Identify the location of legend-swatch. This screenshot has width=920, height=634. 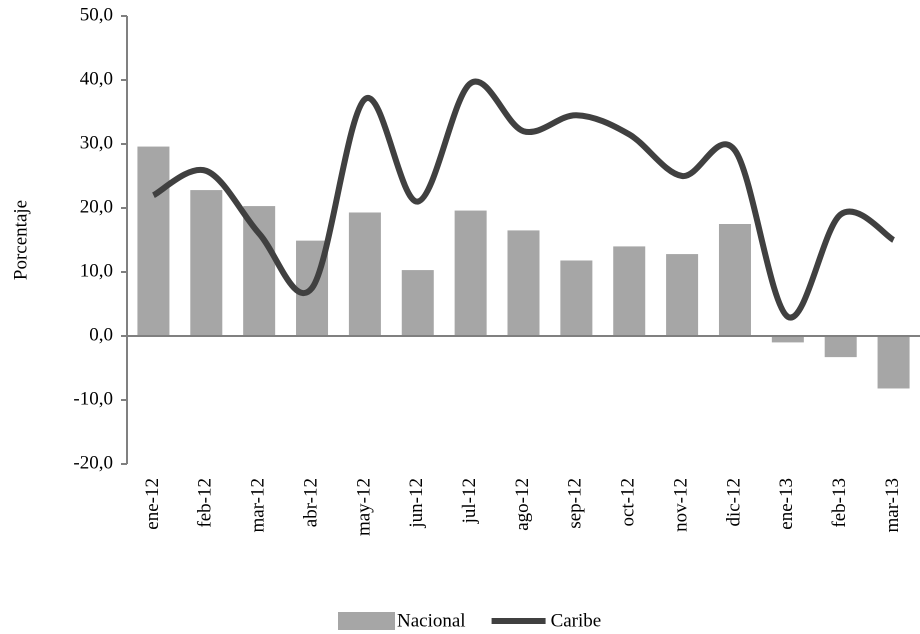
(366, 621).